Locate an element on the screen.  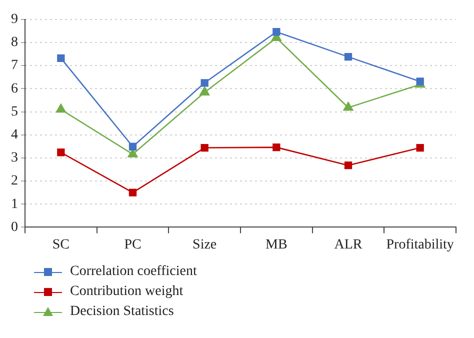
y-tick-label: 9 is located at coordinates (14, 20).